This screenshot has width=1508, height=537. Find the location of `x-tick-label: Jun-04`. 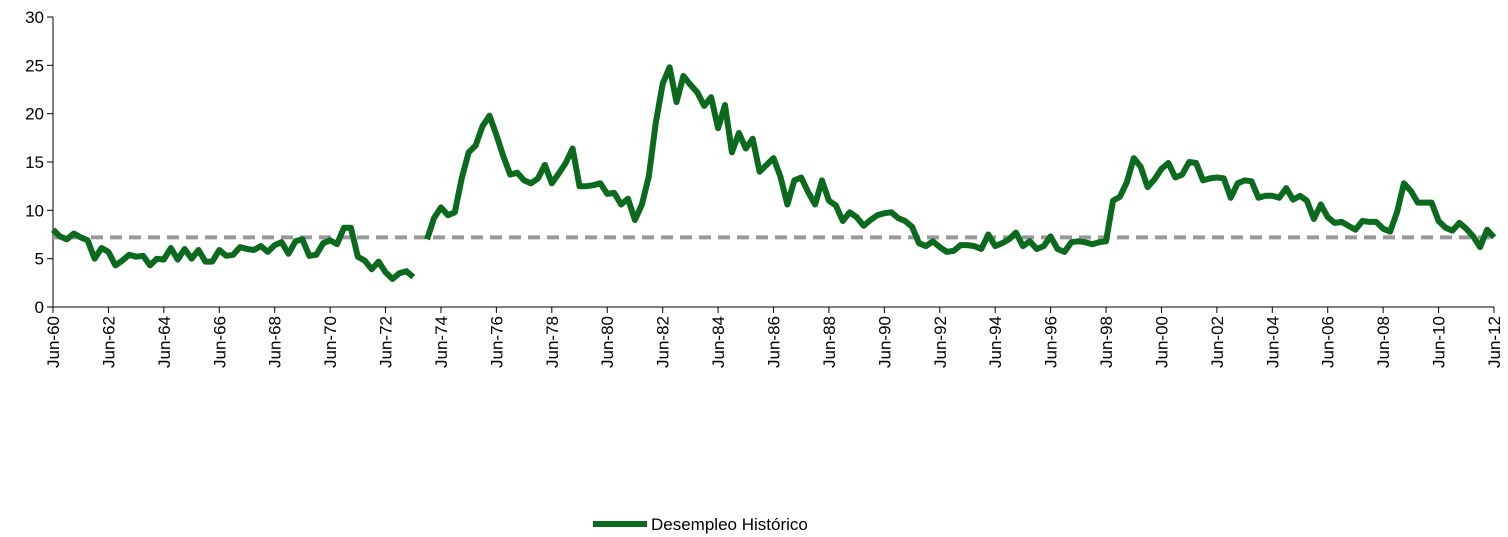

x-tick-label: Jun-04 is located at coordinates (1272, 342).